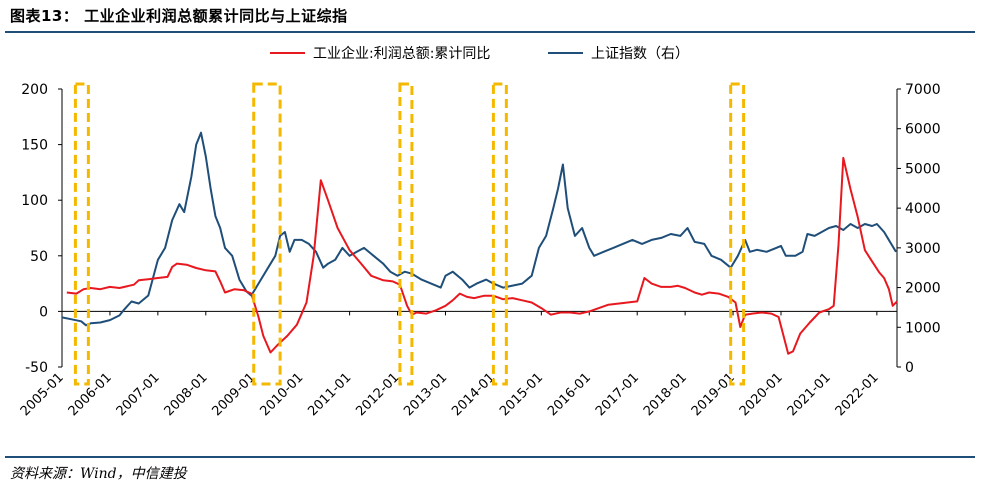 The width and height of the screenshot is (986, 485). What do you see at coordinates (490, 457) in the screenshot?
I see `source-divider` at bounding box center [490, 457].